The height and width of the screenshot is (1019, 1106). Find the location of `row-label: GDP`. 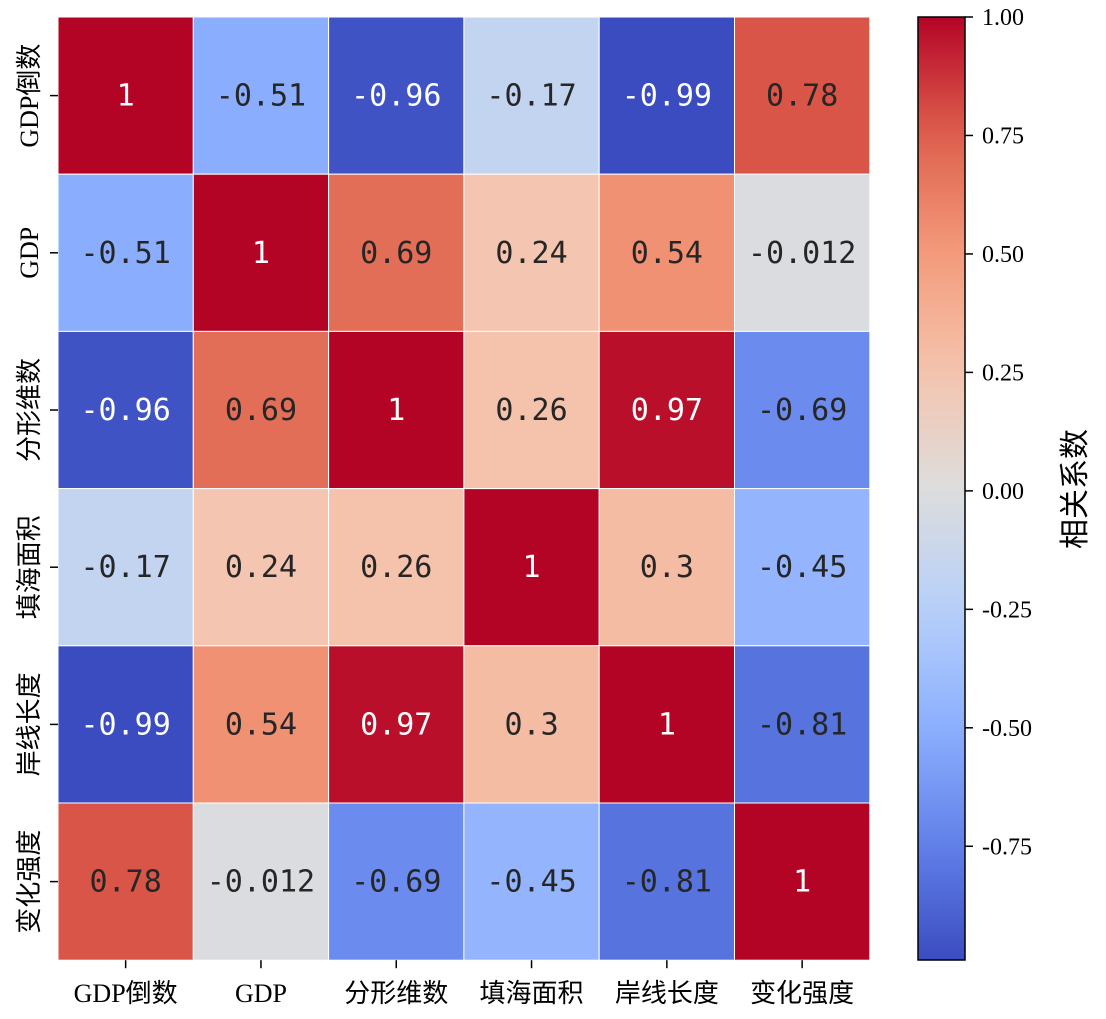

row-label: GDP is located at coordinates (29, 253).